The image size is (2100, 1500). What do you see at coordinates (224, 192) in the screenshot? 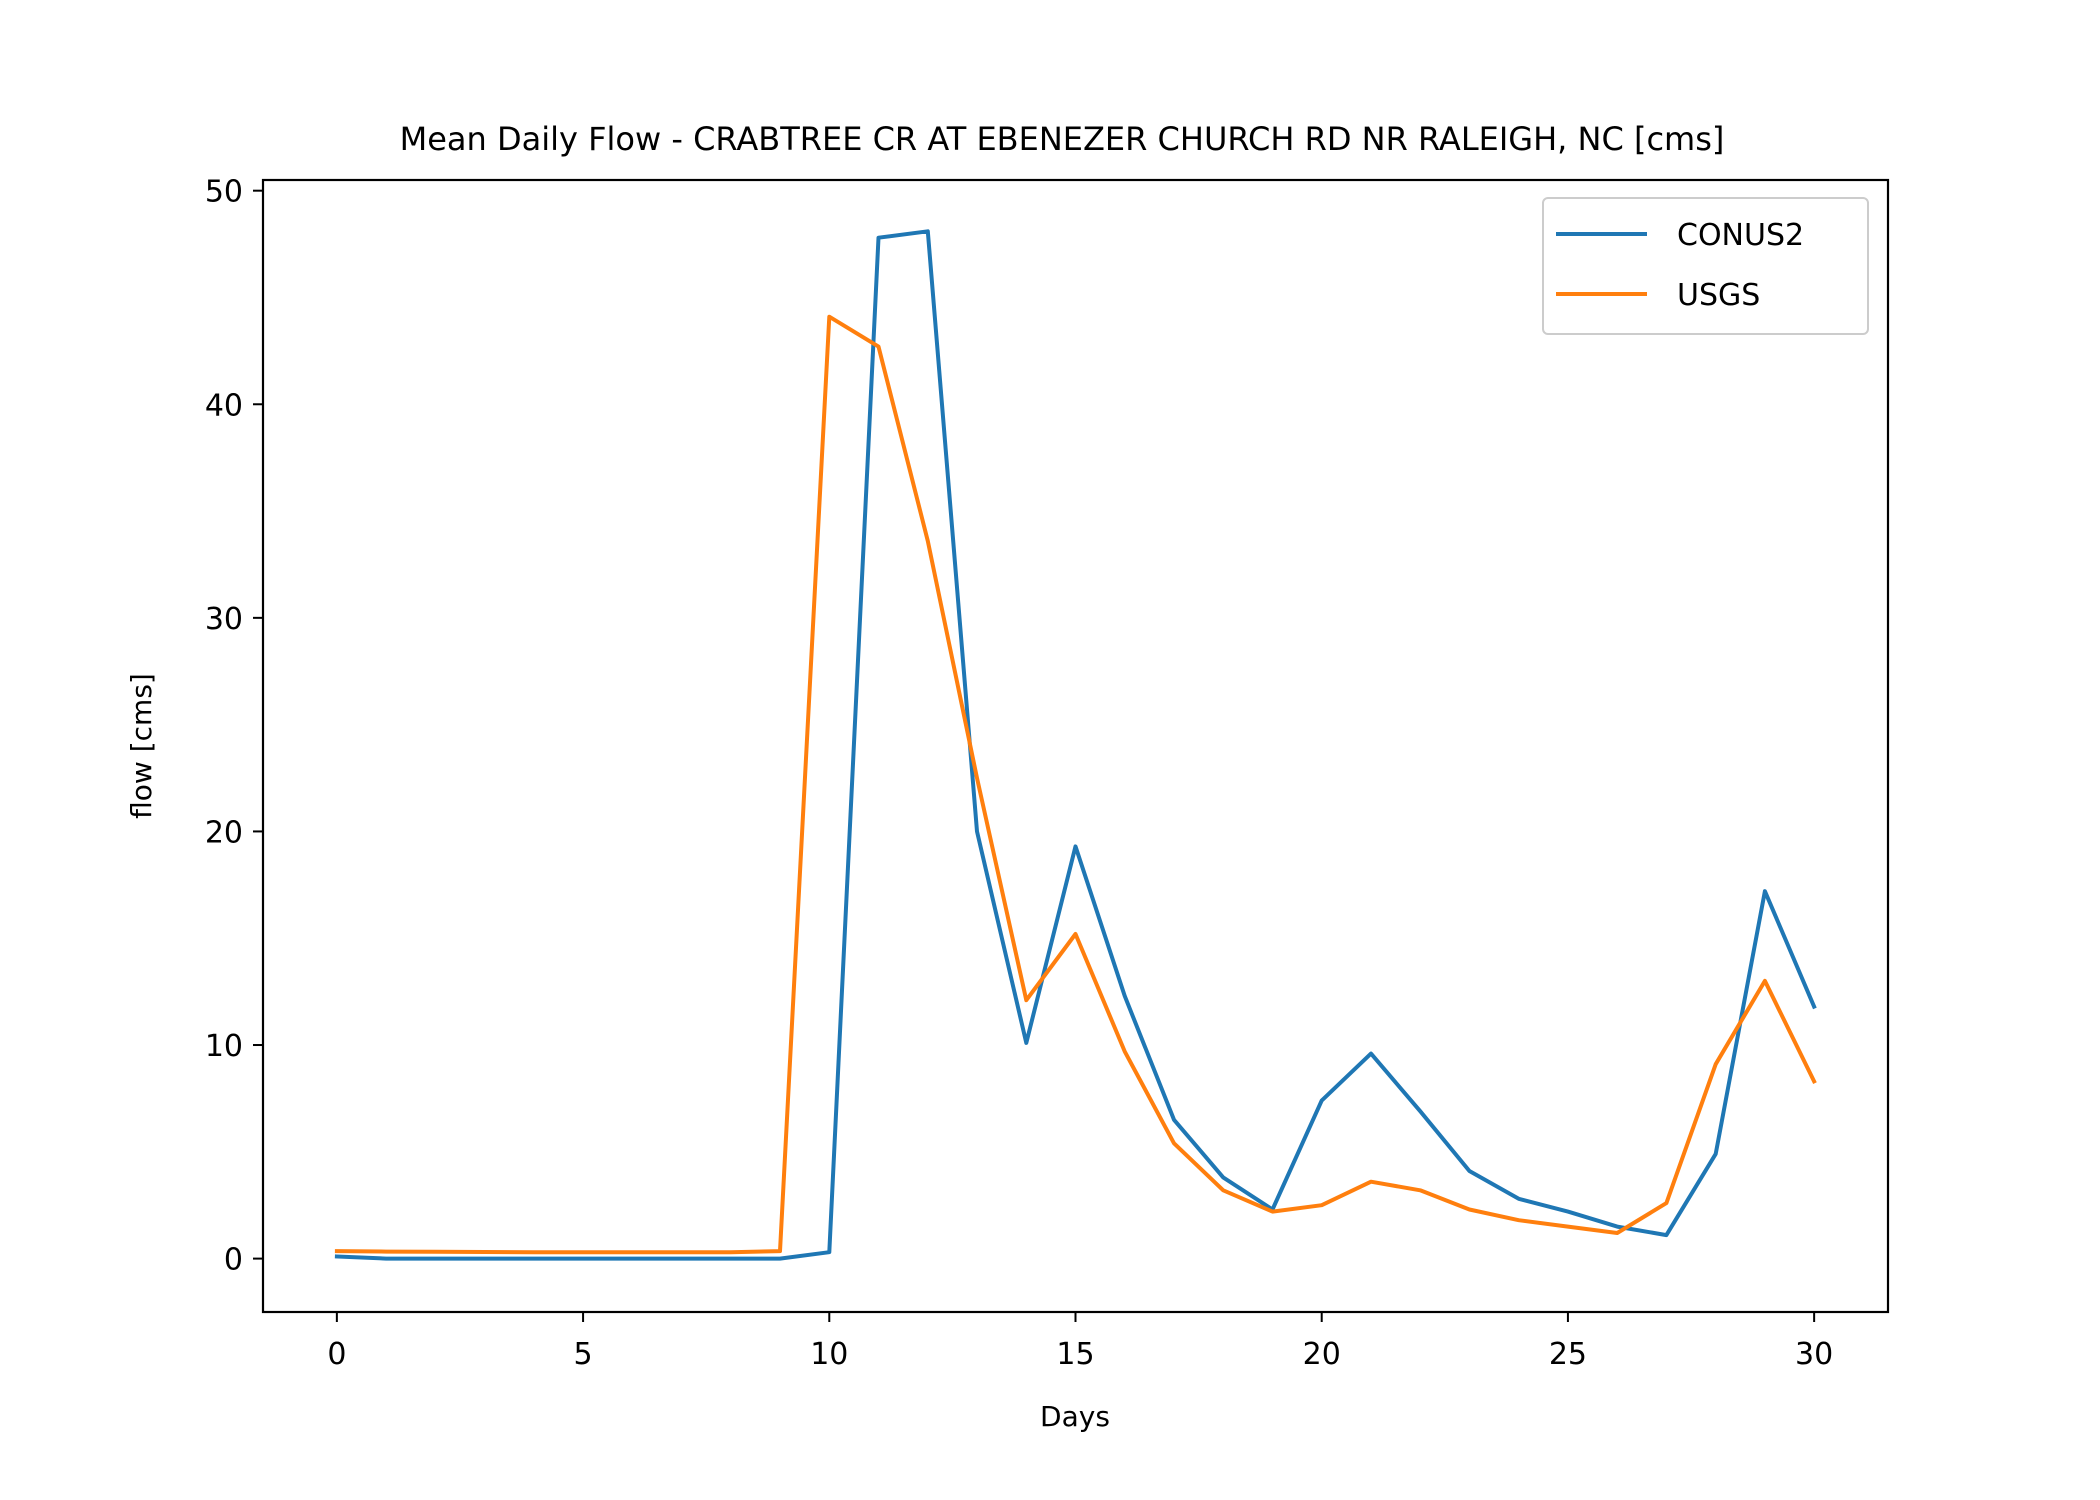
I see `y-tick-label: 50` at bounding box center [224, 192].